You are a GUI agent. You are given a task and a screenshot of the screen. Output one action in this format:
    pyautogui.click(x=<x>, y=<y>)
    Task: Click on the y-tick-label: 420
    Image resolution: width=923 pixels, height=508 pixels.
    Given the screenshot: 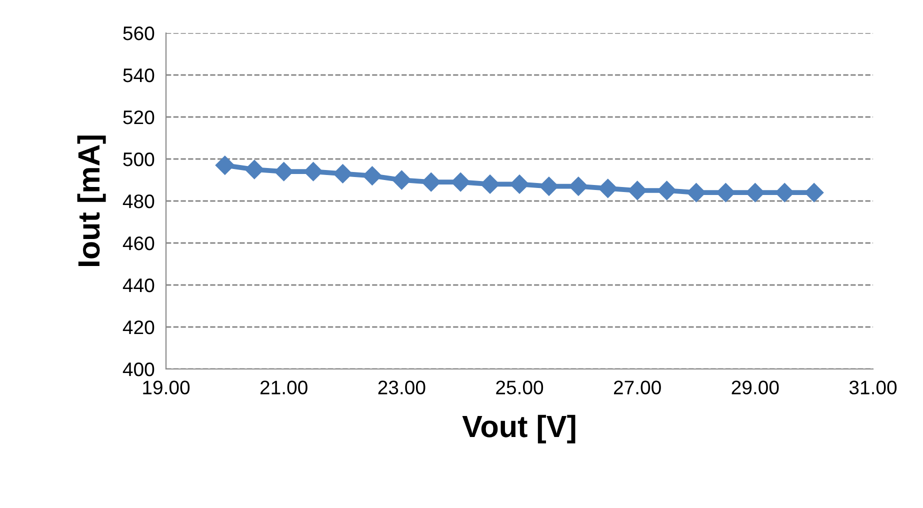 What is the action you would take?
    pyautogui.click(x=138, y=327)
    